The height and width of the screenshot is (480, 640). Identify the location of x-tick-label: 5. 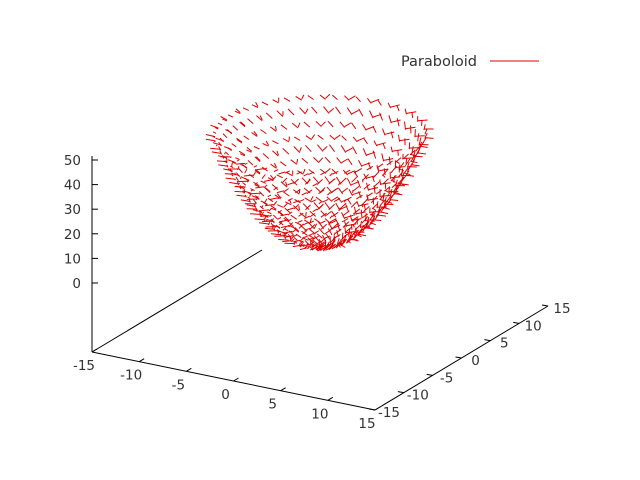
(272, 405).